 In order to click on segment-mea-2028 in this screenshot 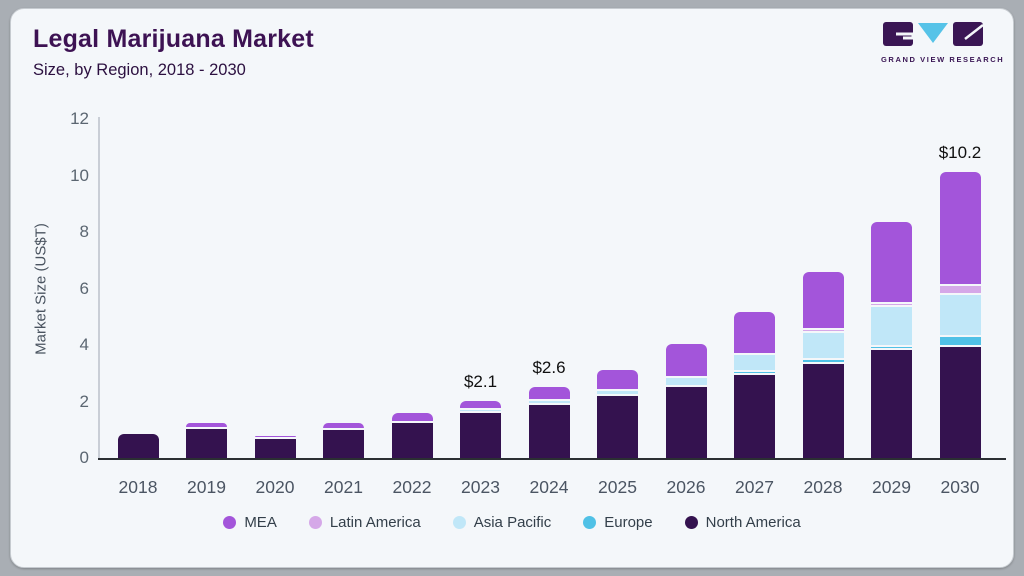, I will do `click(823, 299)`.